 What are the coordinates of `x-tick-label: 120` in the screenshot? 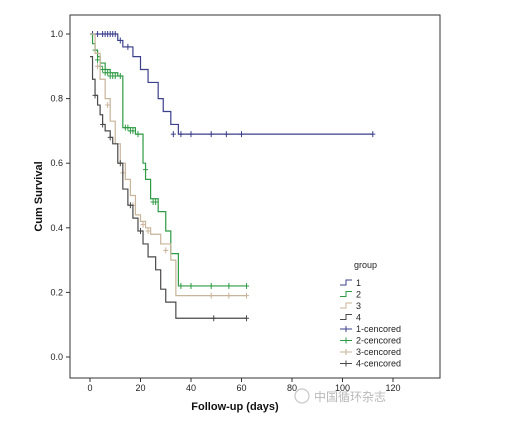 It's located at (392, 388).